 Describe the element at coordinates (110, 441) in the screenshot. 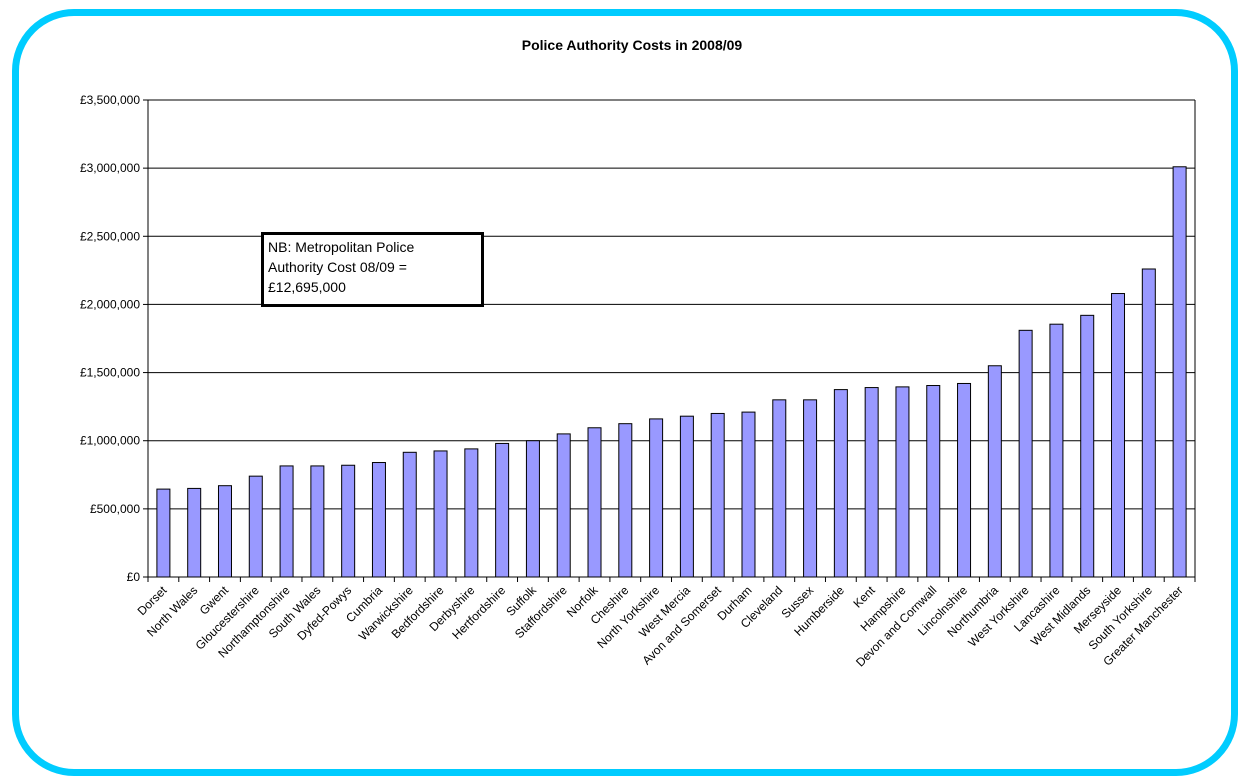

I see `y-tick-label: £1,000,000` at that location.